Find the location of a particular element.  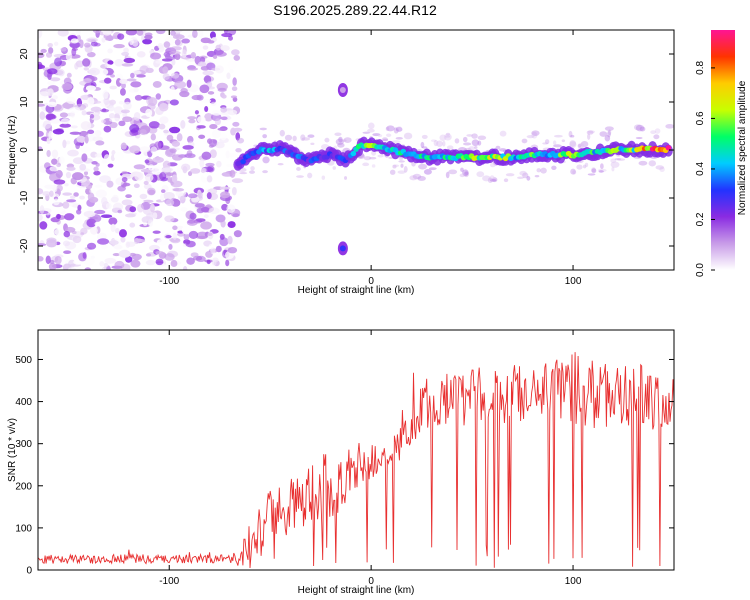

colorbar-ticks: 0.0 0.2 0.4 0.6 0.8 is located at coordinates (705, 169).